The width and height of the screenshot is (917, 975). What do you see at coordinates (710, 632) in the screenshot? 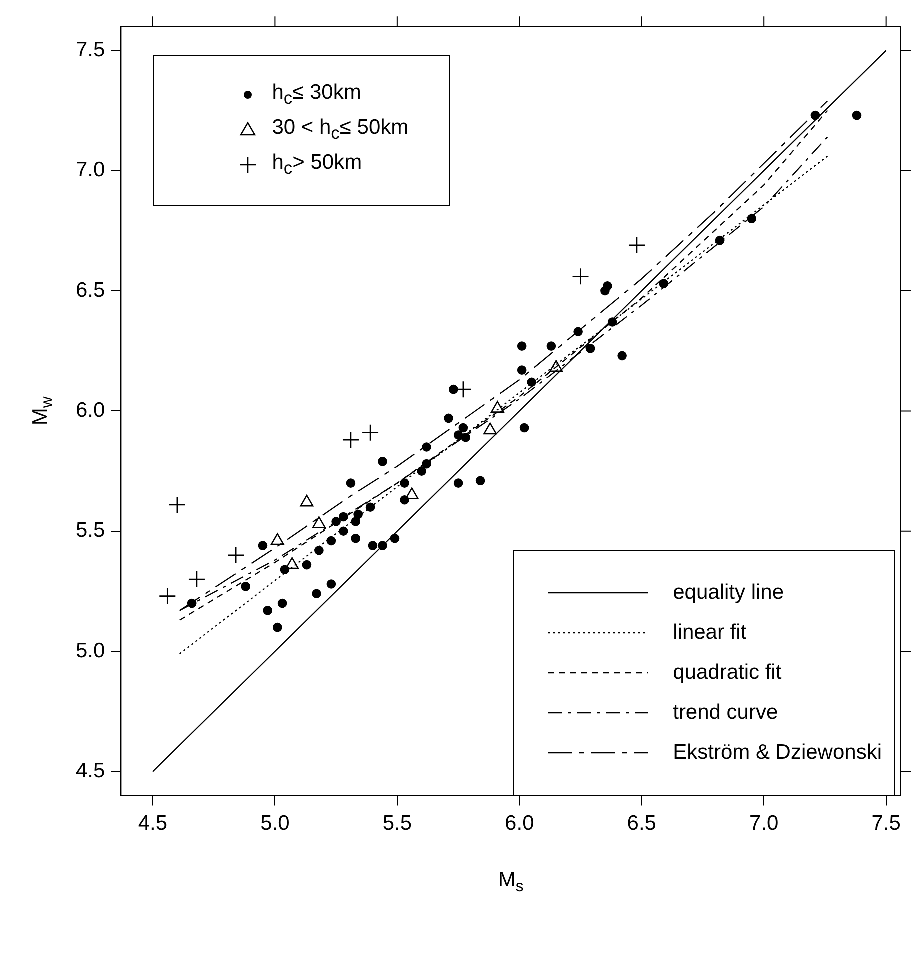
I see `legend-label: linear fit` at bounding box center [710, 632].